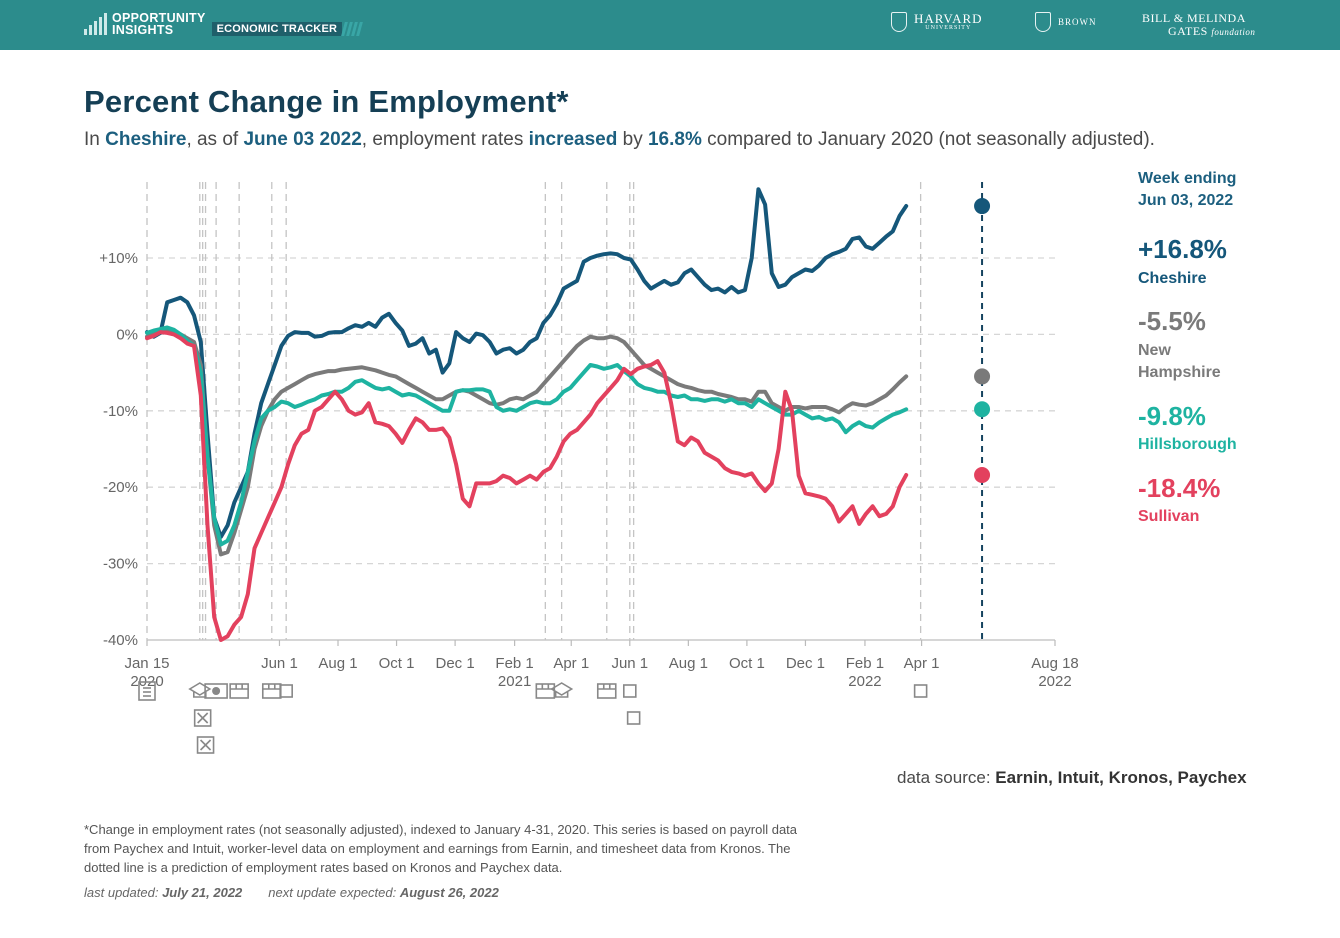  I want to click on legend-week-label: Week ending, so click(1187, 178).